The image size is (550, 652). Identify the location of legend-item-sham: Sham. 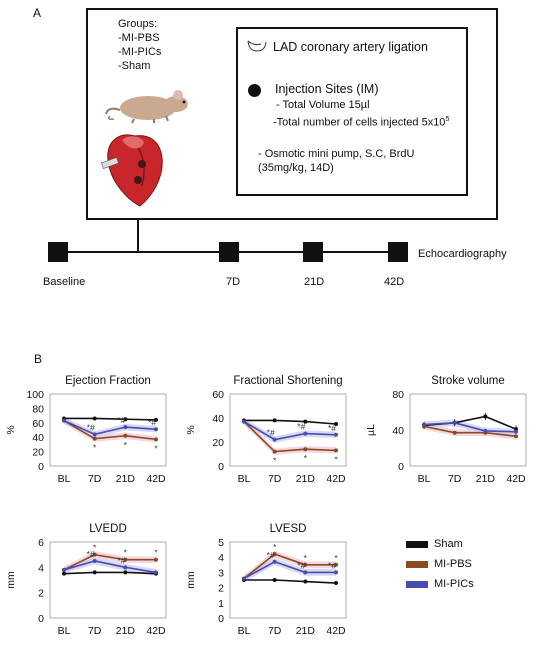
(440, 544).